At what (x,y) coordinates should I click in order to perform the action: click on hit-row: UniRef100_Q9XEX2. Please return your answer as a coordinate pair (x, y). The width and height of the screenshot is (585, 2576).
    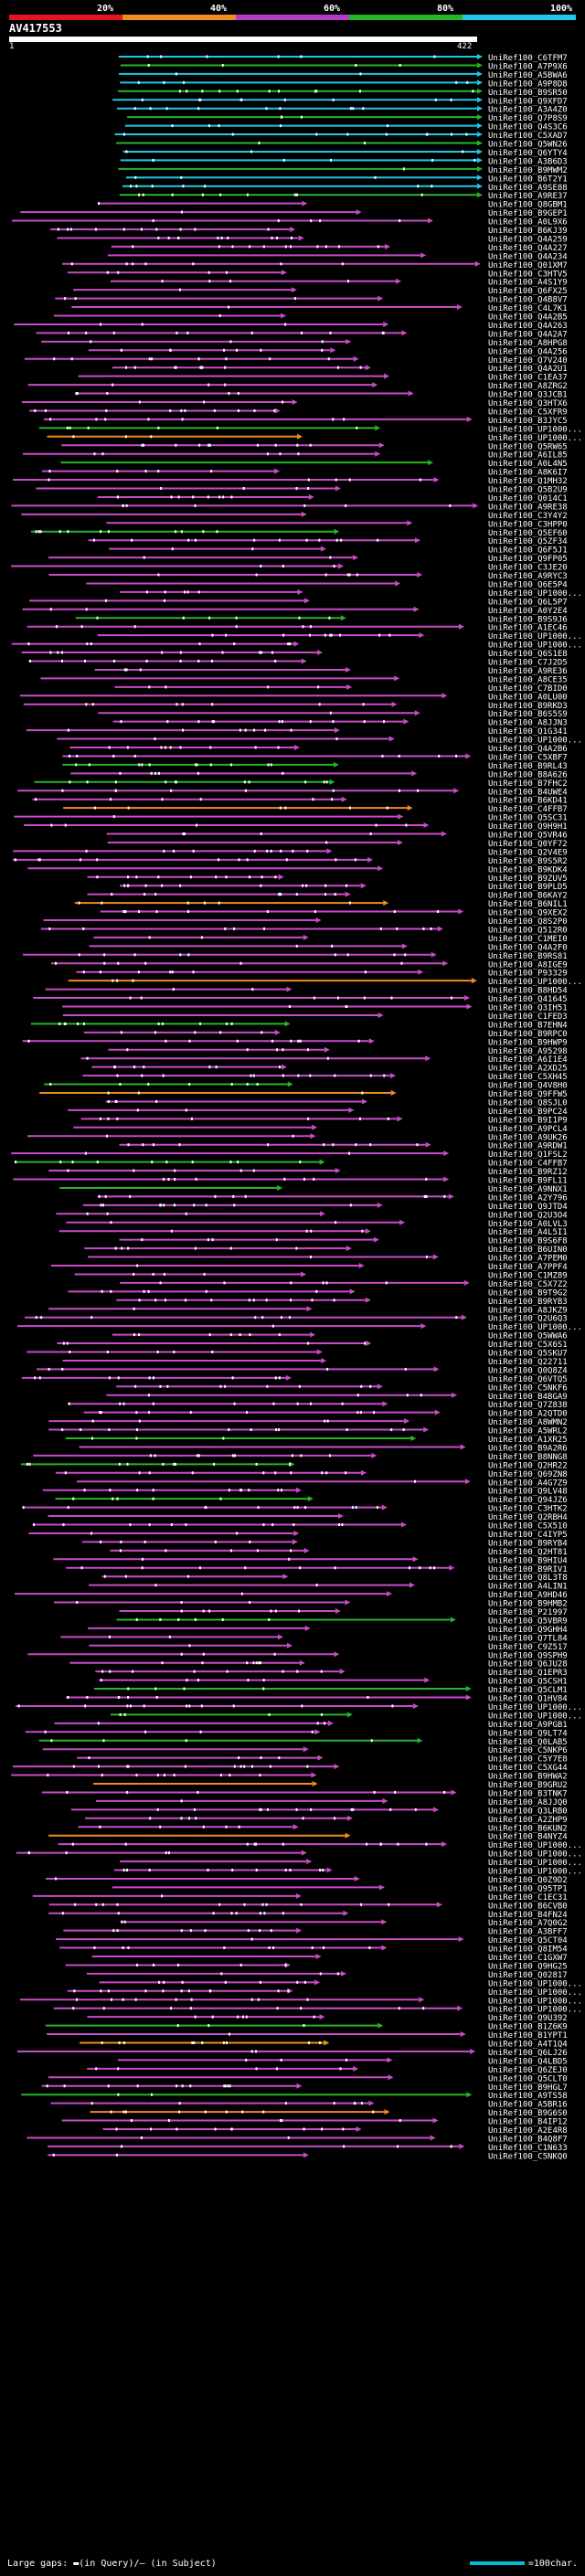
    Looking at the image, I should click on (334, 913).